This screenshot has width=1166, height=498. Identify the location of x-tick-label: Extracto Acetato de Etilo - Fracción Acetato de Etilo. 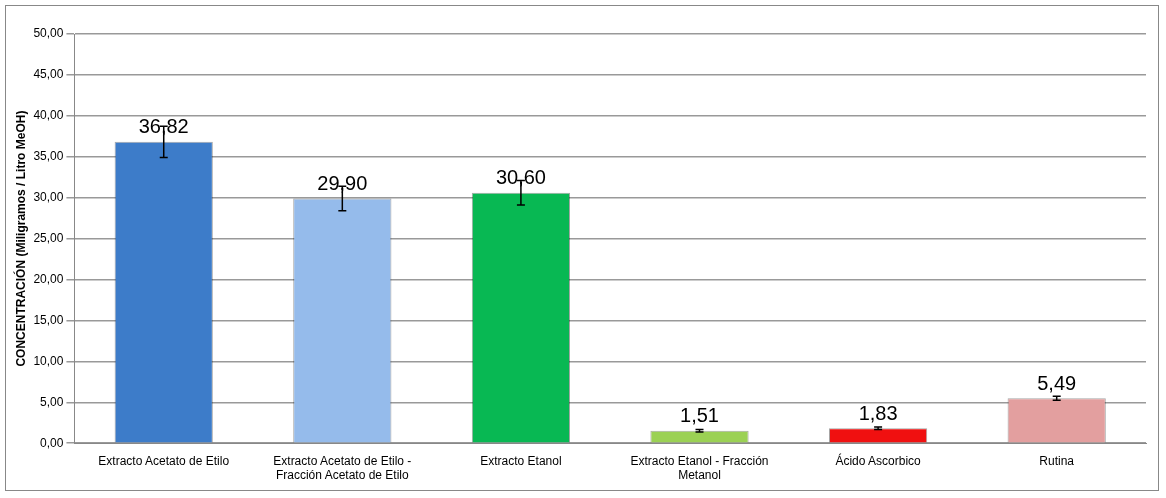
(342, 468).